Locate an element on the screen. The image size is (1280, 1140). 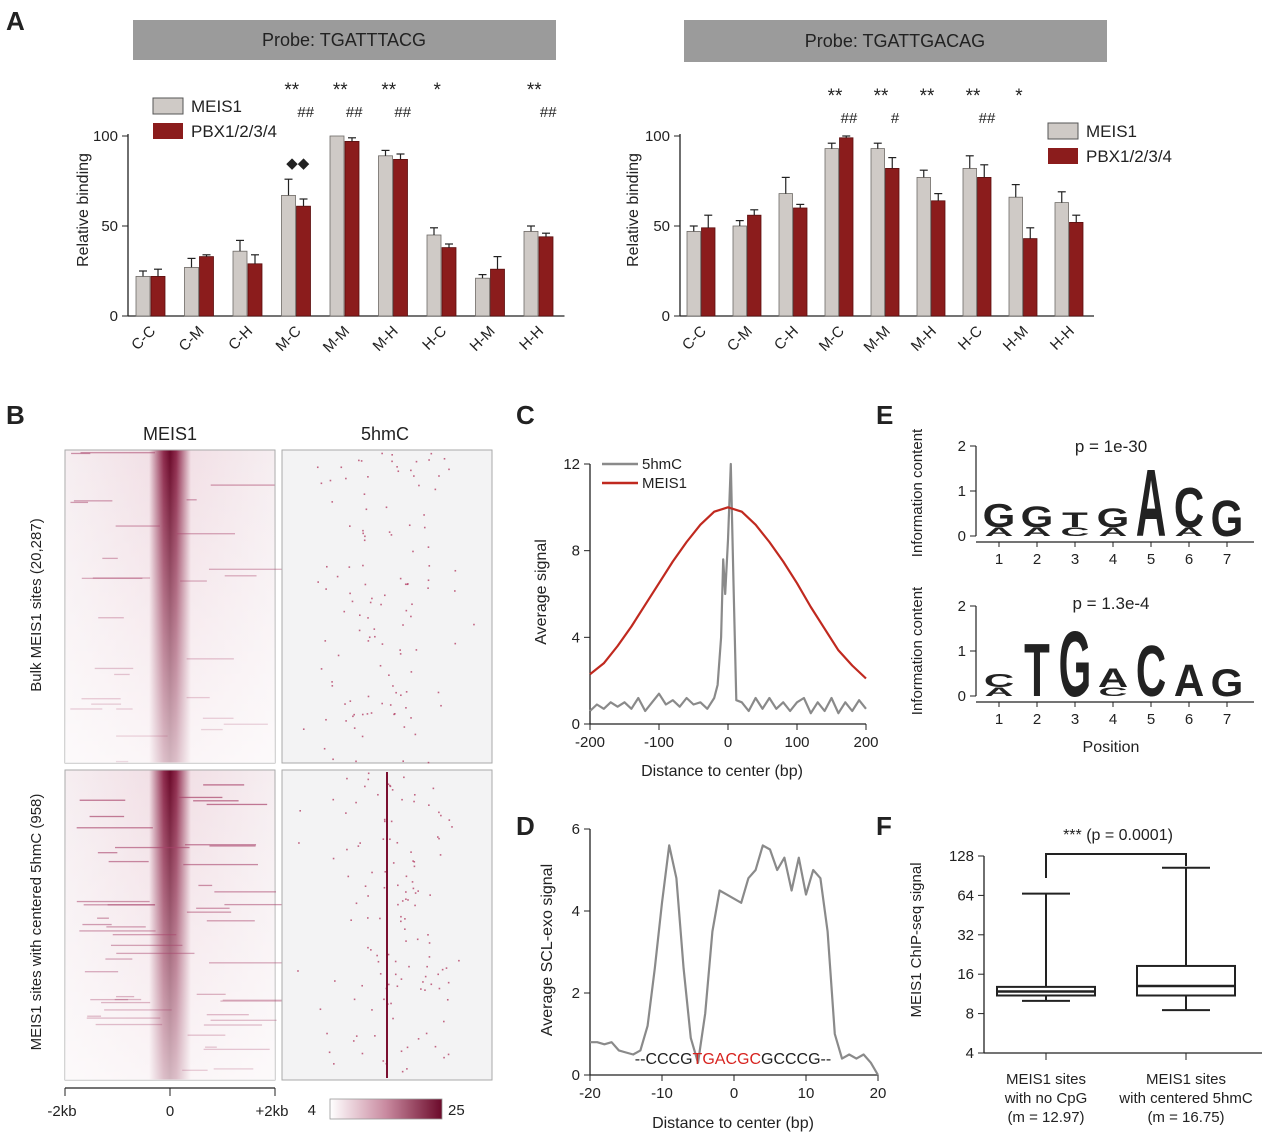
logo-x-tick-label: 7 is located at coordinates (1227, 559).